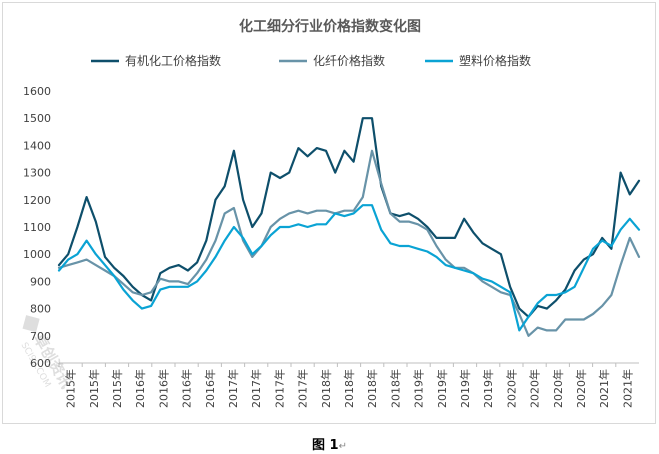 The image size is (659, 454). I want to click on y-tick-label: 1400, so click(37, 145).